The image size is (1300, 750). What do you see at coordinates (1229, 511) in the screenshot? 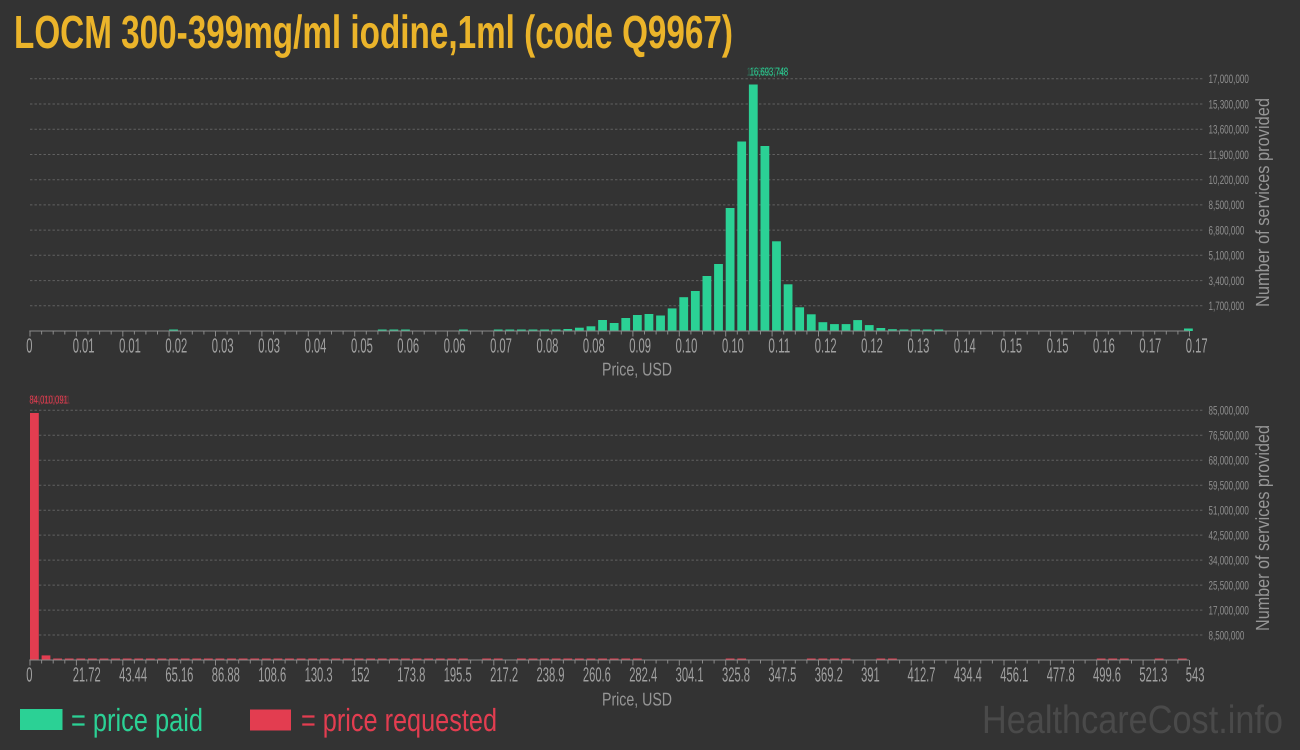
I see `svg-text: 51,000,000` at bounding box center [1229, 511].